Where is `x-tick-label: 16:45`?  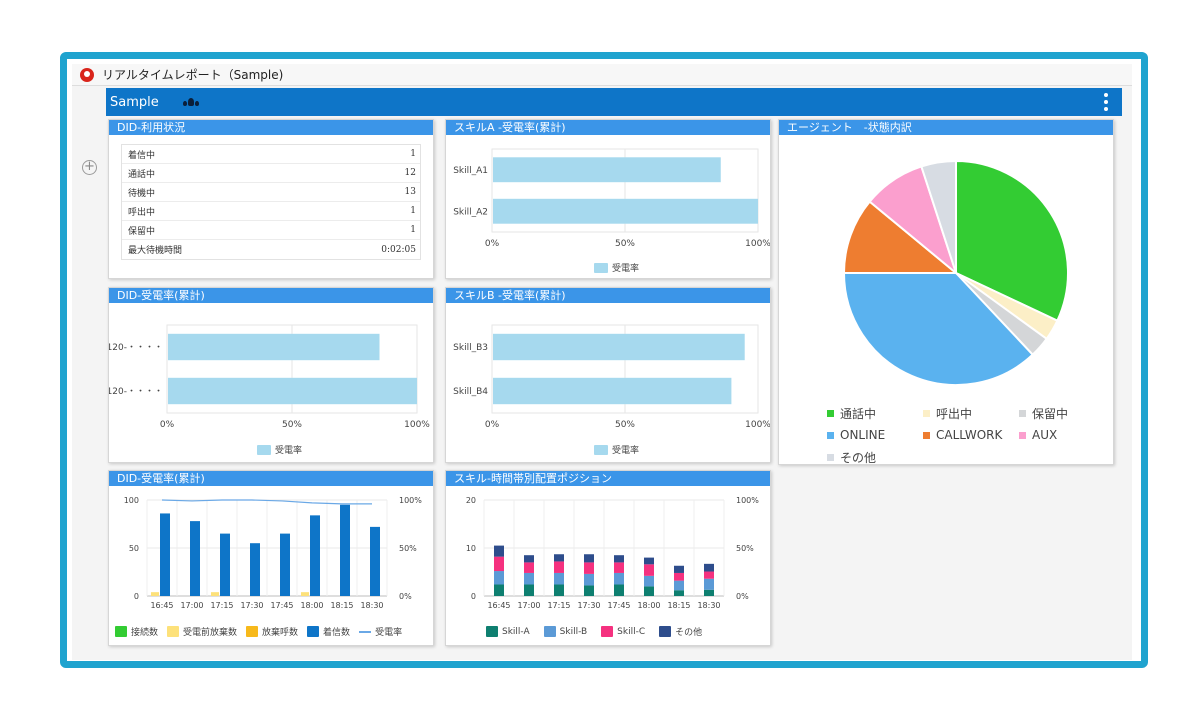
x-tick-label: 16:45 is located at coordinates (161, 605).